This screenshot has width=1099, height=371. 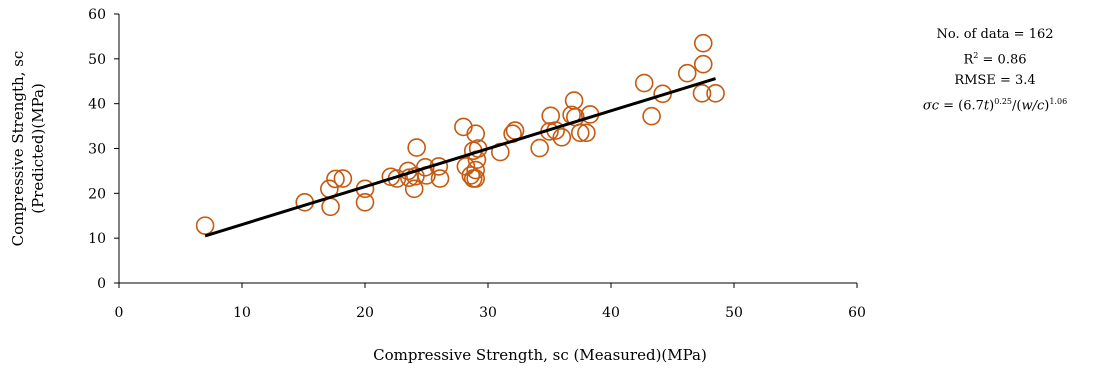 What do you see at coordinates (734, 313) in the screenshot?
I see `x-tick-label: 50` at bounding box center [734, 313].